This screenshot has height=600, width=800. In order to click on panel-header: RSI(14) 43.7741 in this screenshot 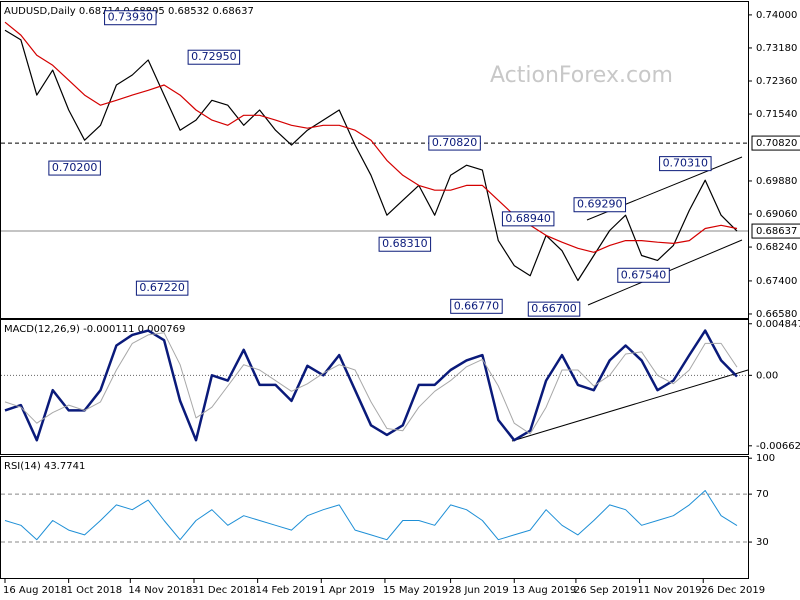, I will do `click(44, 466)`.